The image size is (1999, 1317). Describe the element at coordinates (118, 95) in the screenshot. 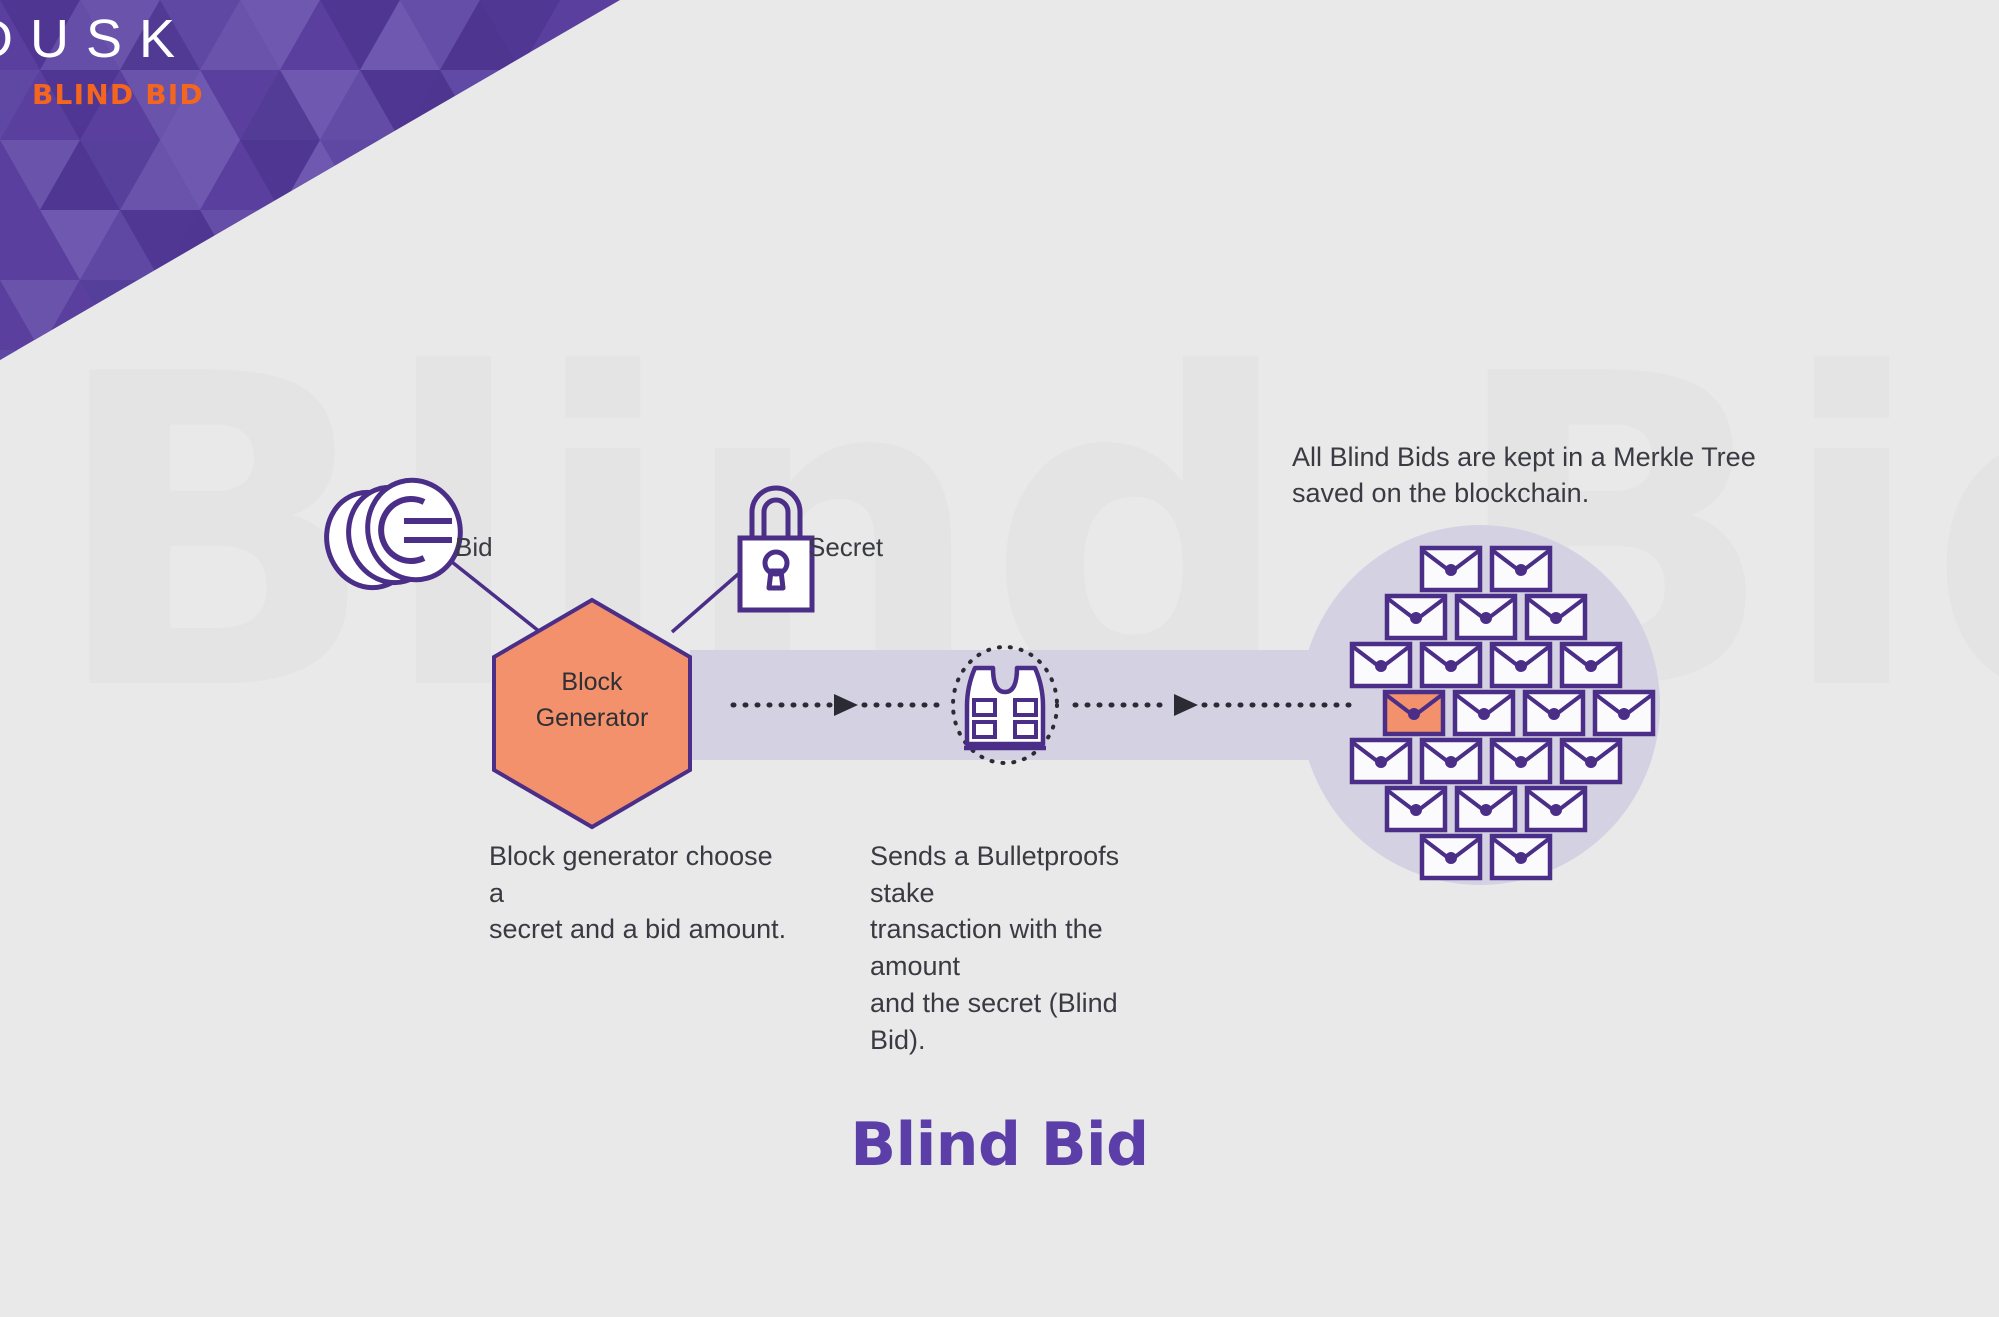

I see `logo-subtitle: BLIND BID` at that location.